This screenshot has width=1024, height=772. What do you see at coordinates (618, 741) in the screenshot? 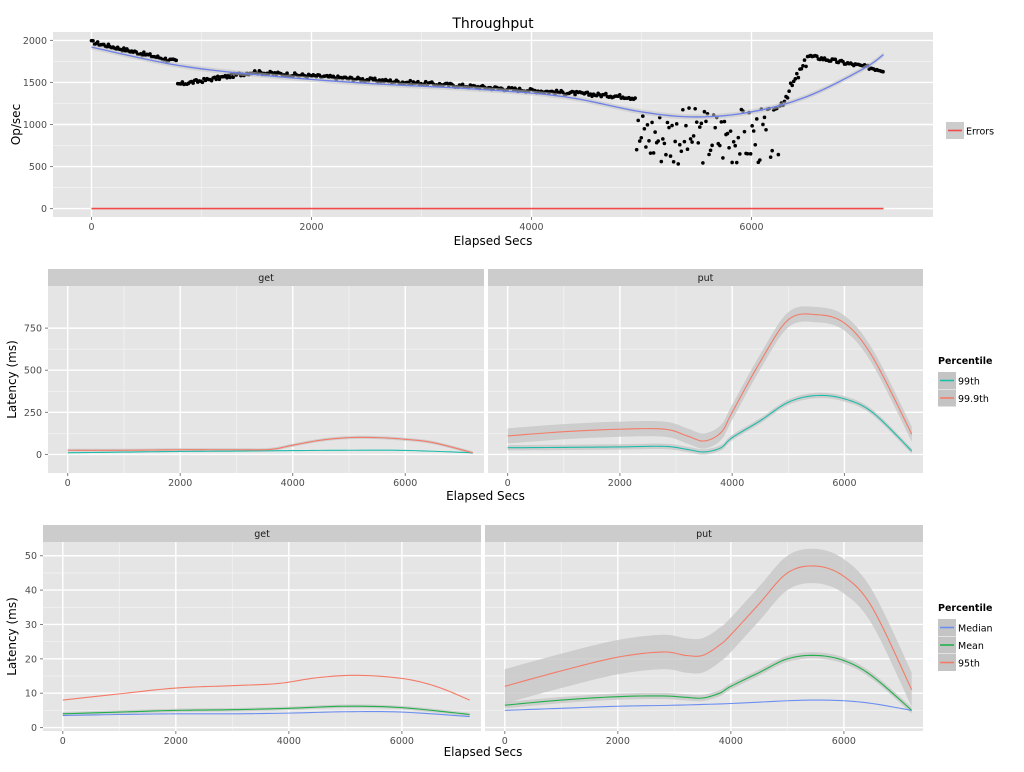
I see `x-tick-label: 2000` at bounding box center [618, 741].